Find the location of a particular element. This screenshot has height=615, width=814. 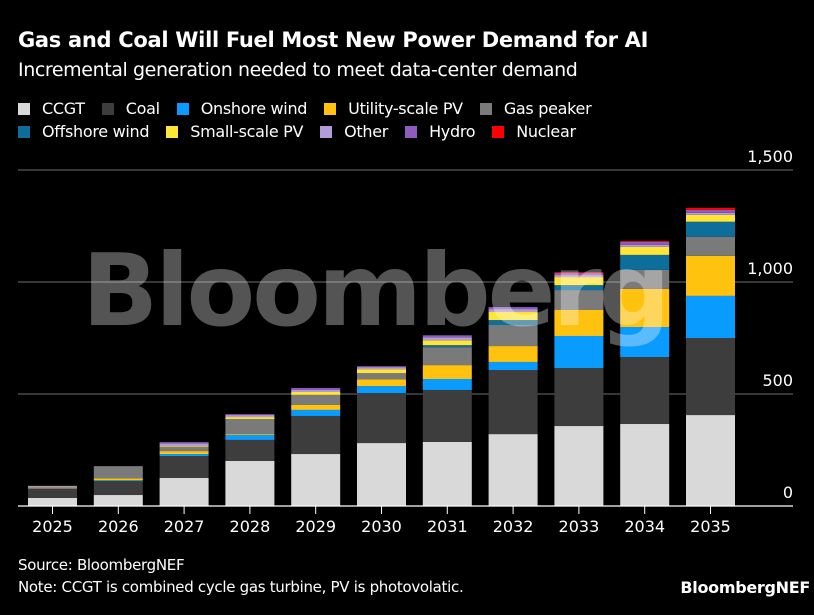

source-note: Source: BloombergNEF is located at coordinates (101, 565).